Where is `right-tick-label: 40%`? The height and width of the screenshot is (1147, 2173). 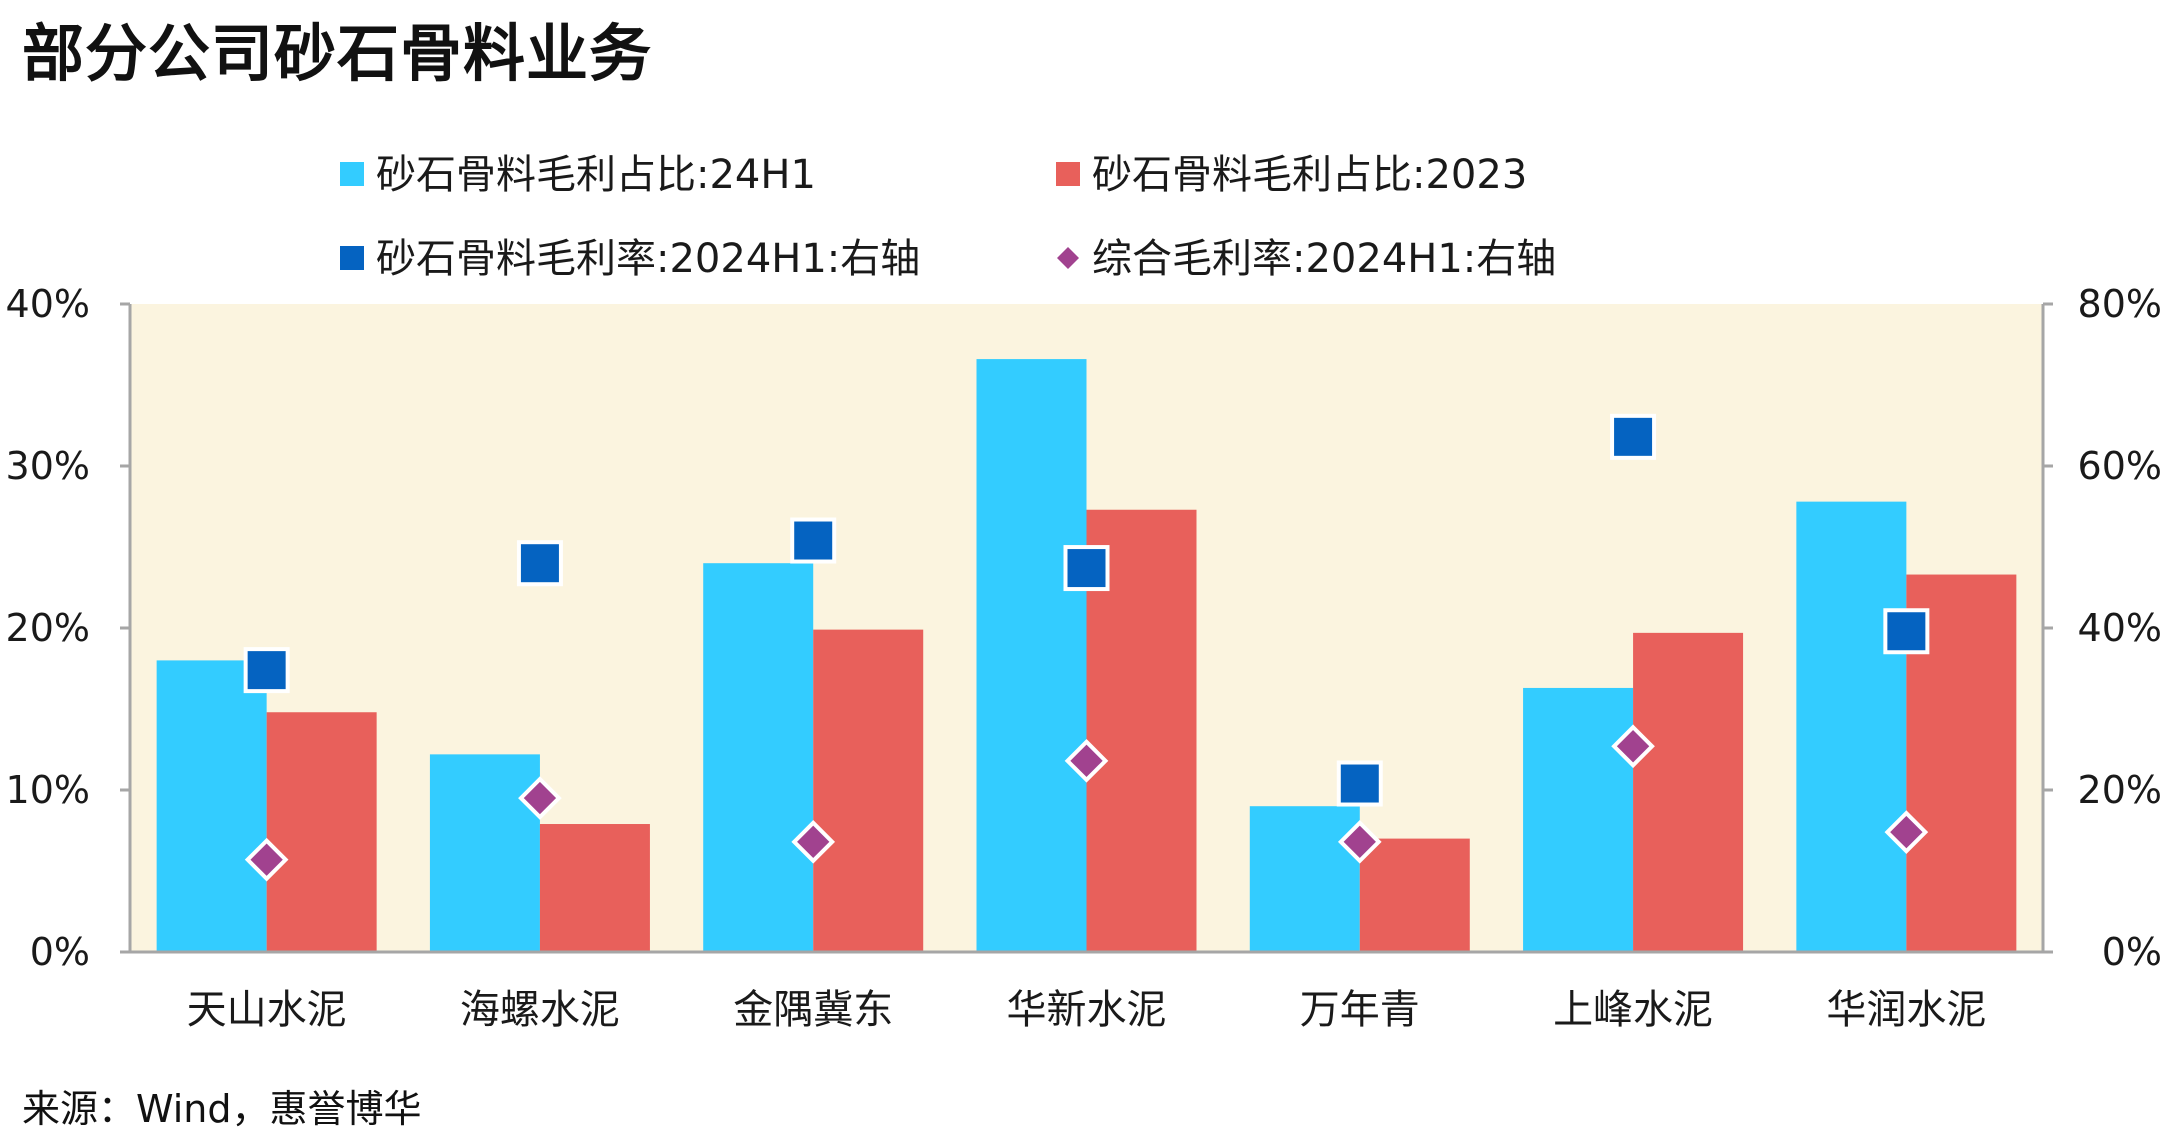
right-tick-label: 40% is located at coordinates (2120, 628).